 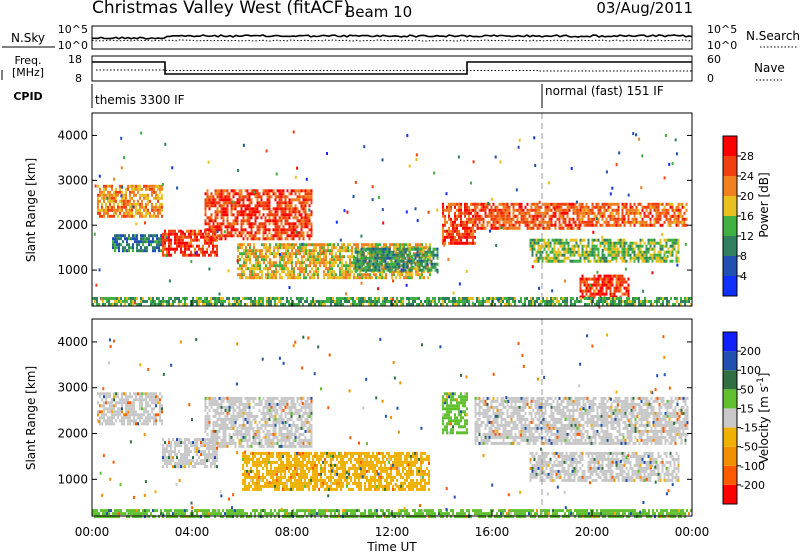 I want to click on nsky-tick-top: 10^5, so click(x=73, y=29).